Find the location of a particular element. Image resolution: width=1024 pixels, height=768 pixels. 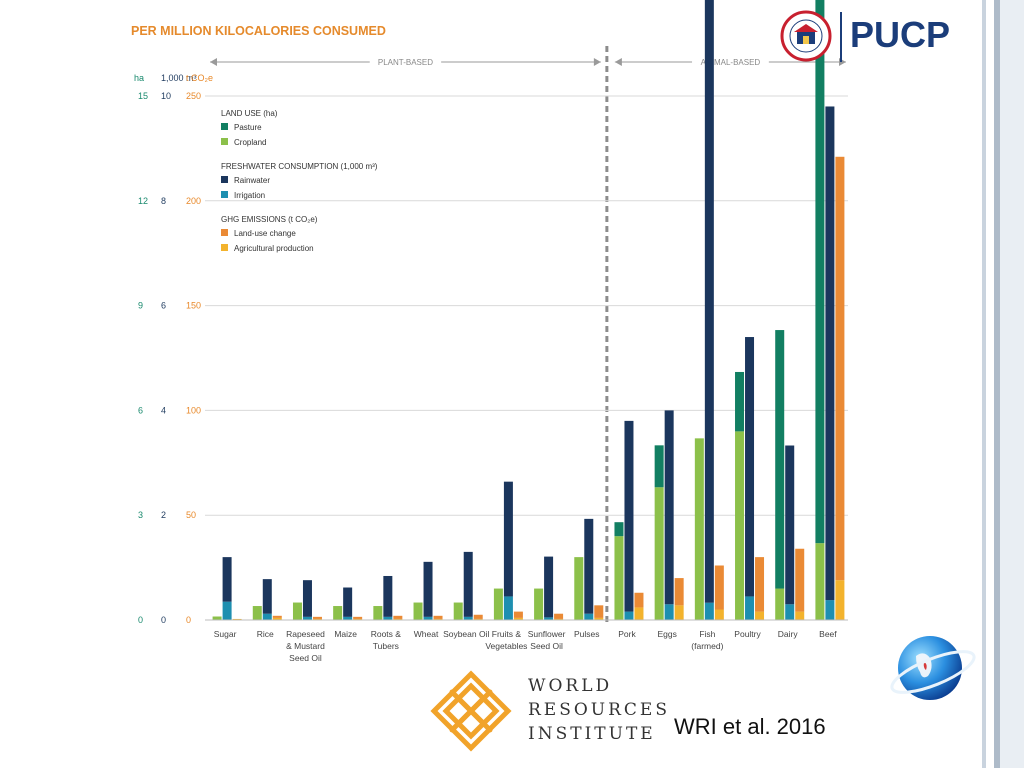

category-label-line: Rapeseed is located at coordinates (305, 634).